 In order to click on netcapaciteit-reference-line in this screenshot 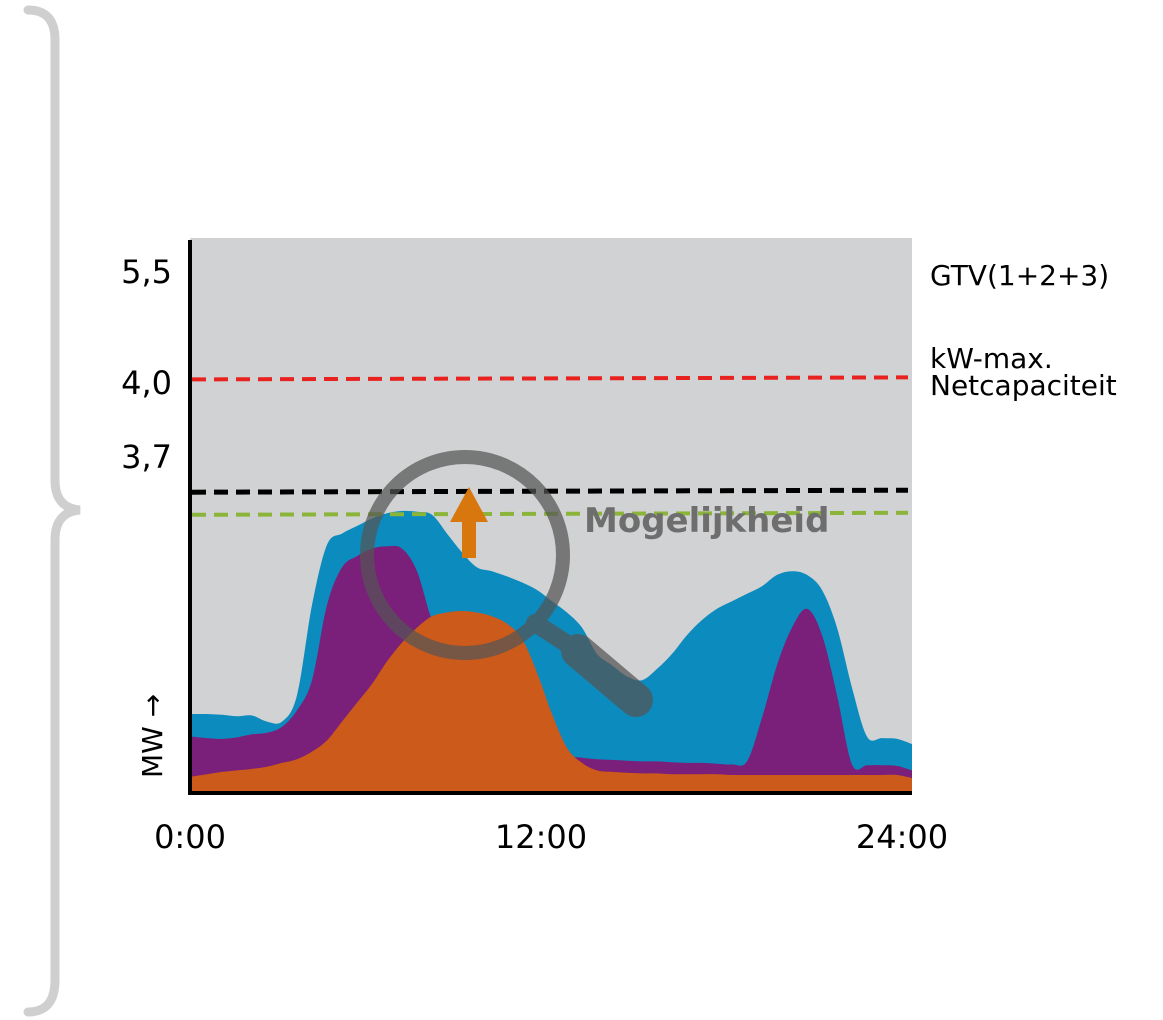, I will do `click(550, 491)`.